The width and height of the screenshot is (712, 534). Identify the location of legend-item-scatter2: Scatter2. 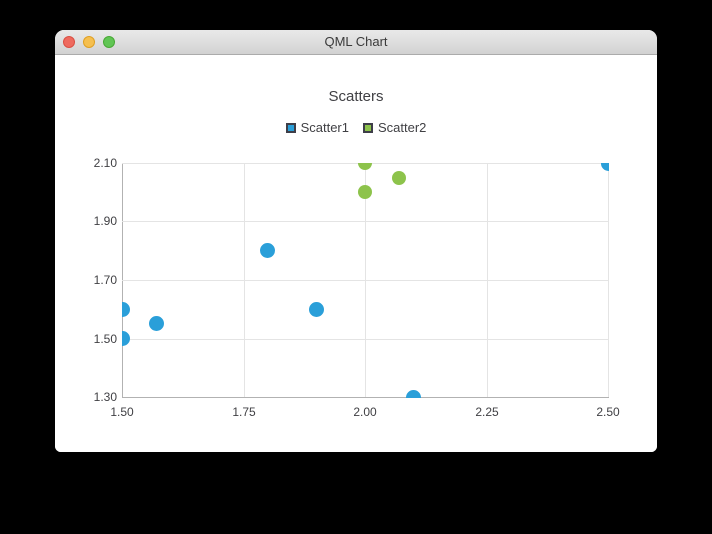
(394, 127).